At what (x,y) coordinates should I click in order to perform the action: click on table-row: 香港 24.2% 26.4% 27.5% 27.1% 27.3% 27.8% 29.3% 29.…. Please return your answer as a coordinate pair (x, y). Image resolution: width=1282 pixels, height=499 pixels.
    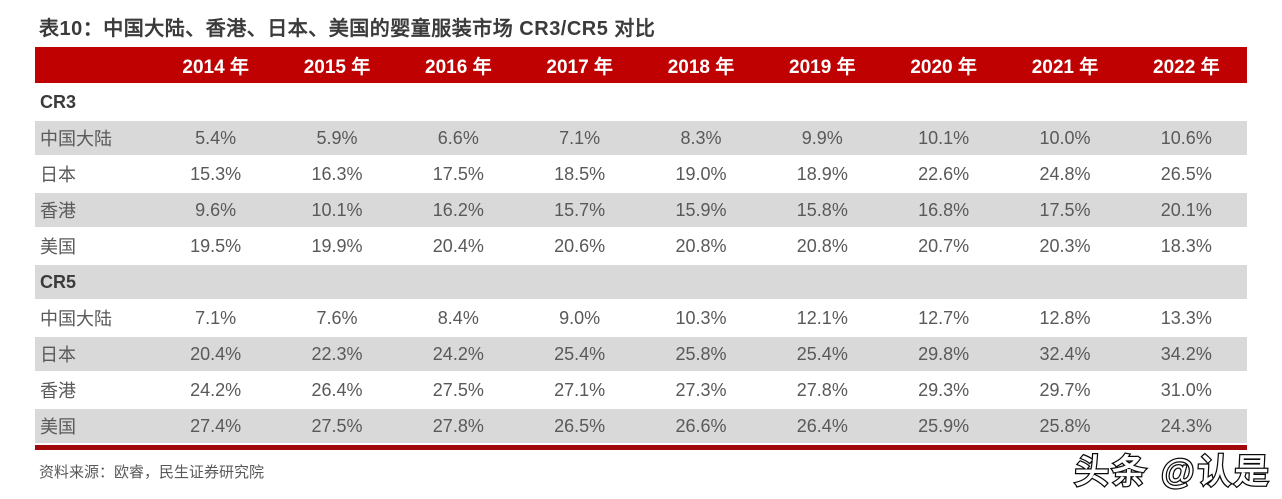
    Looking at the image, I should click on (641, 390).